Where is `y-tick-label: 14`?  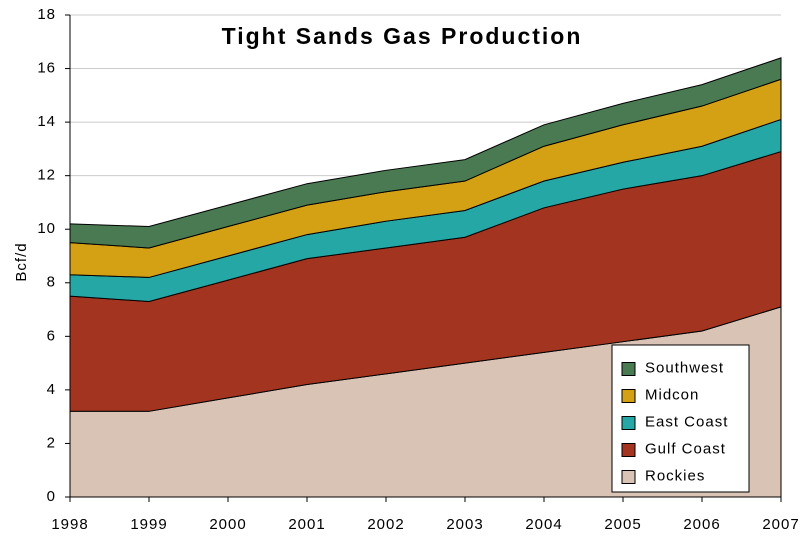
y-tick-label: 14 is located at coordinates (46, 121).